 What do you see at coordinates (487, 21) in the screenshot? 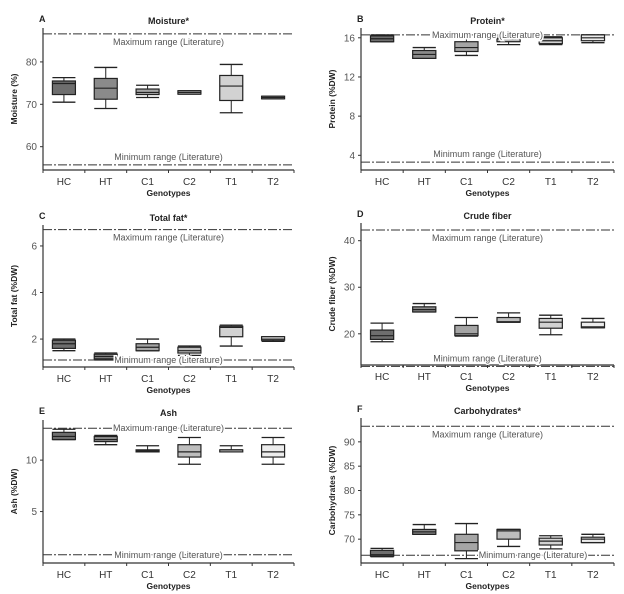
I see `panel-title: Protein*` at bounding box center [487, 21].